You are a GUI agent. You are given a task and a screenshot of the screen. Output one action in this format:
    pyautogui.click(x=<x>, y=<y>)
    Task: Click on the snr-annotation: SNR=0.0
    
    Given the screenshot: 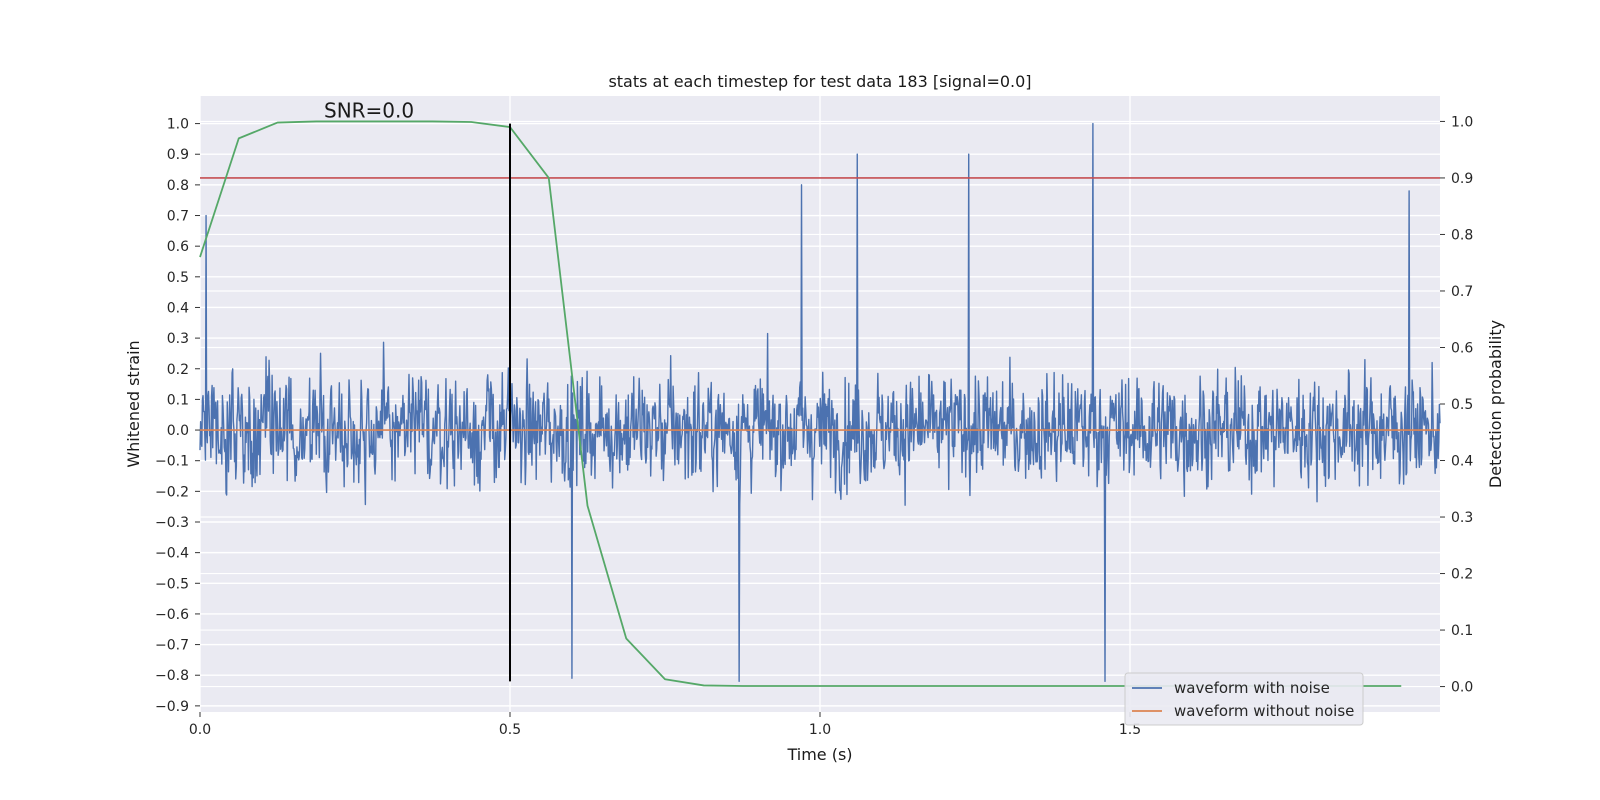 What is the action you would take?
    pyautogui.click(x=369, y=110)
    